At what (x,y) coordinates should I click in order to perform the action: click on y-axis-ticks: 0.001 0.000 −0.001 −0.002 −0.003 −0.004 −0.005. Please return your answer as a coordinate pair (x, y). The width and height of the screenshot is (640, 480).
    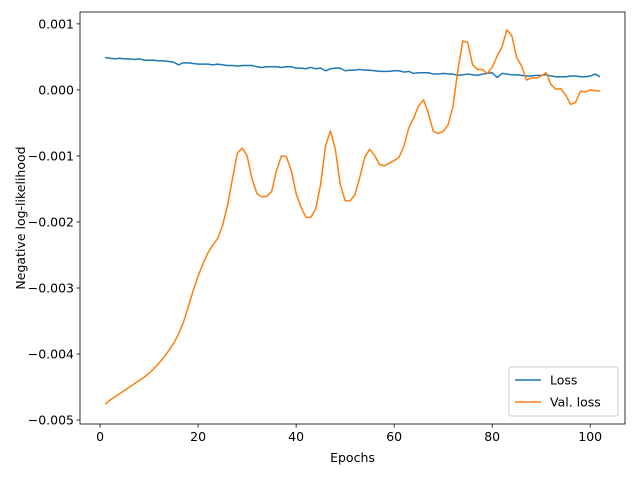
    Looking at the image, I should click on (54, 222).